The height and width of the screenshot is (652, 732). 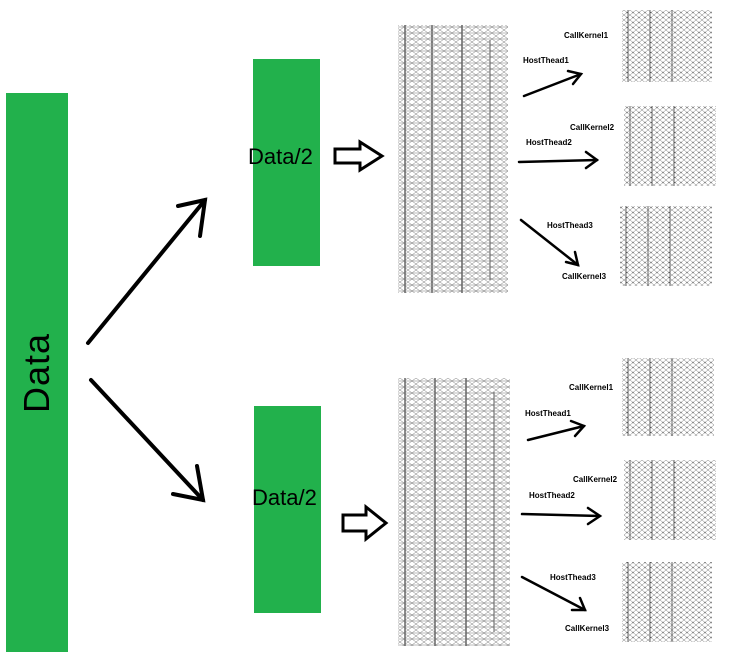 What do you see at coordinates (548, 413) in the screenshot?
I see `bottom-thread-1-label: HostThead1` at bounding box center [548, 413].